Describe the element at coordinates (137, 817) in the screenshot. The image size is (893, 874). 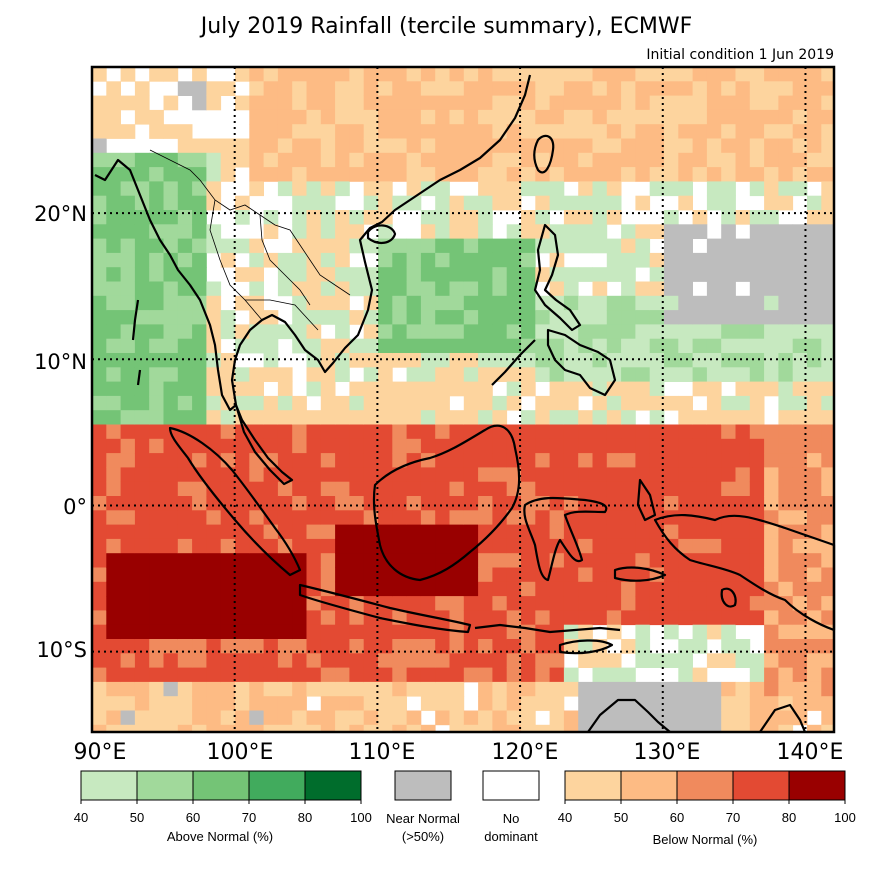
I see `legend-above-tick-label: 50` at that location.